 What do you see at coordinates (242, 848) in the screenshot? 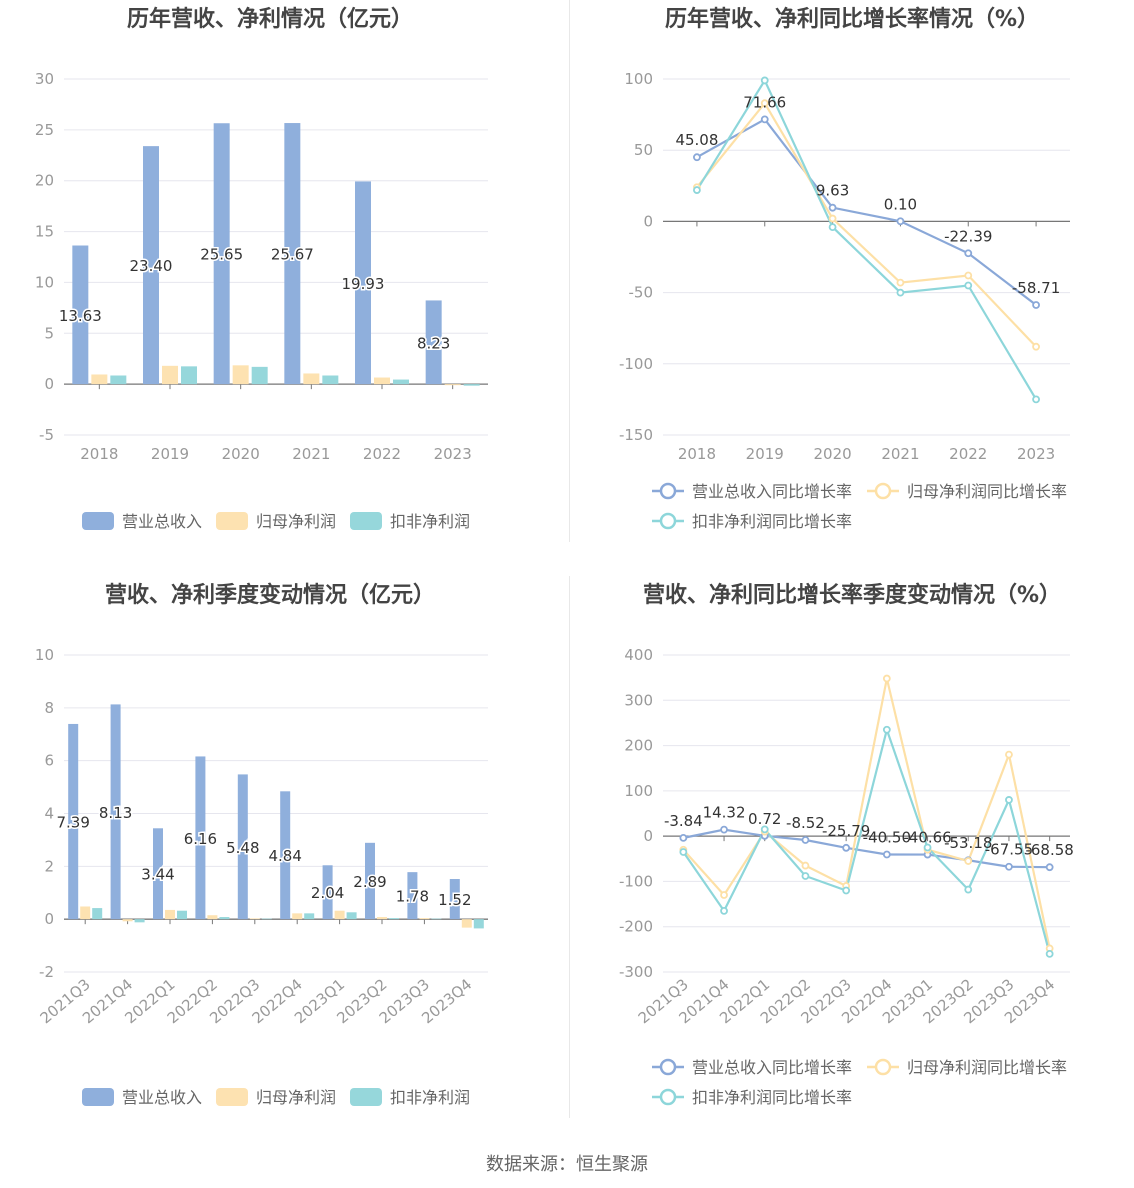
I see `data-label: 5.48` at bounding box center [242, 848].